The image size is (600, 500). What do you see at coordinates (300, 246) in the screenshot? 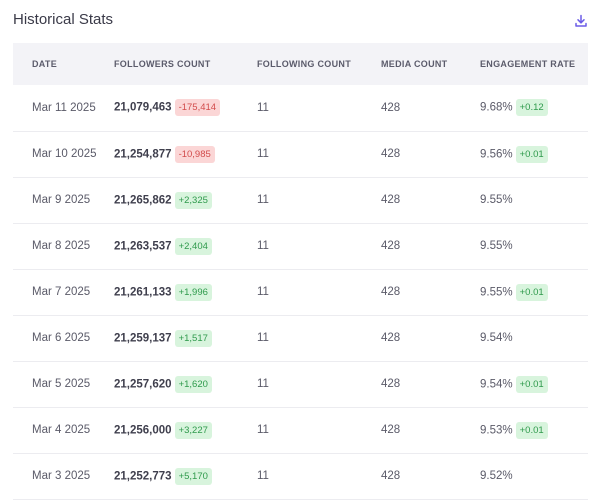
I see `table-row: Mar 8 2025 21,263,537 +2,404 11 428 9.55%` at bounding box center [300, 246].